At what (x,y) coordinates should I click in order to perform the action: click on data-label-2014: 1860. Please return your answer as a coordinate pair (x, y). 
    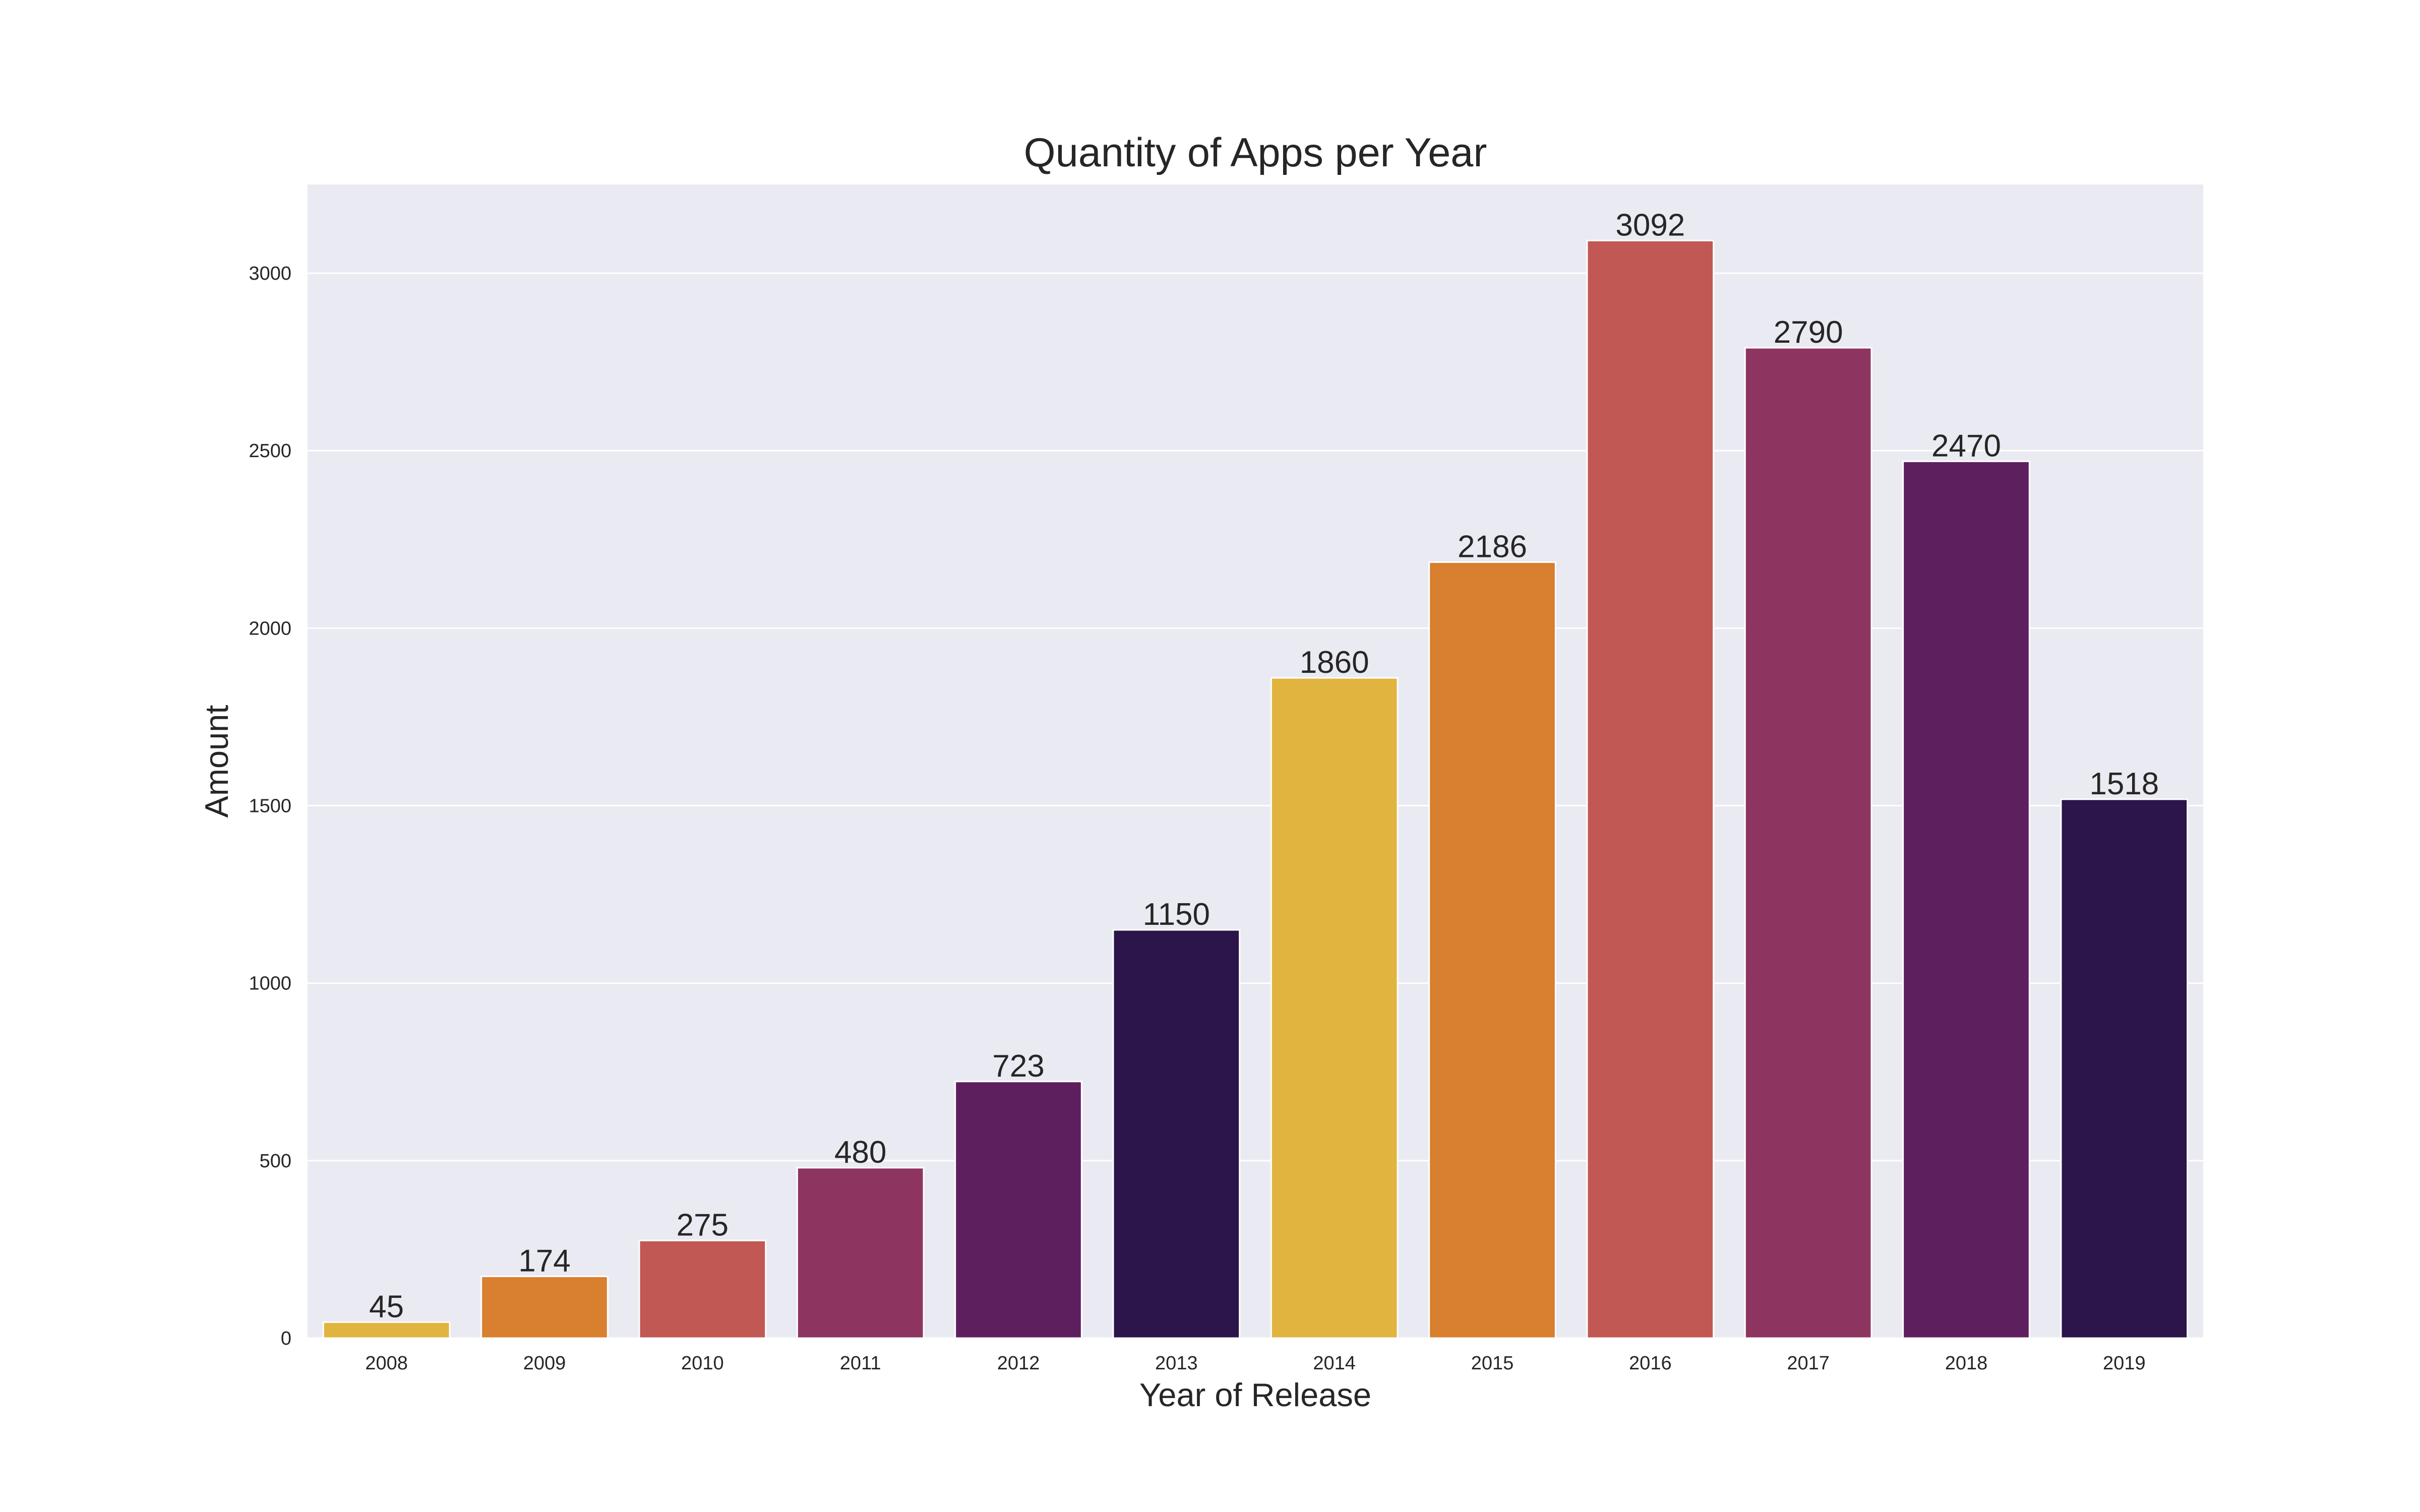
    Looking at the image, I should click on (1334, 662).